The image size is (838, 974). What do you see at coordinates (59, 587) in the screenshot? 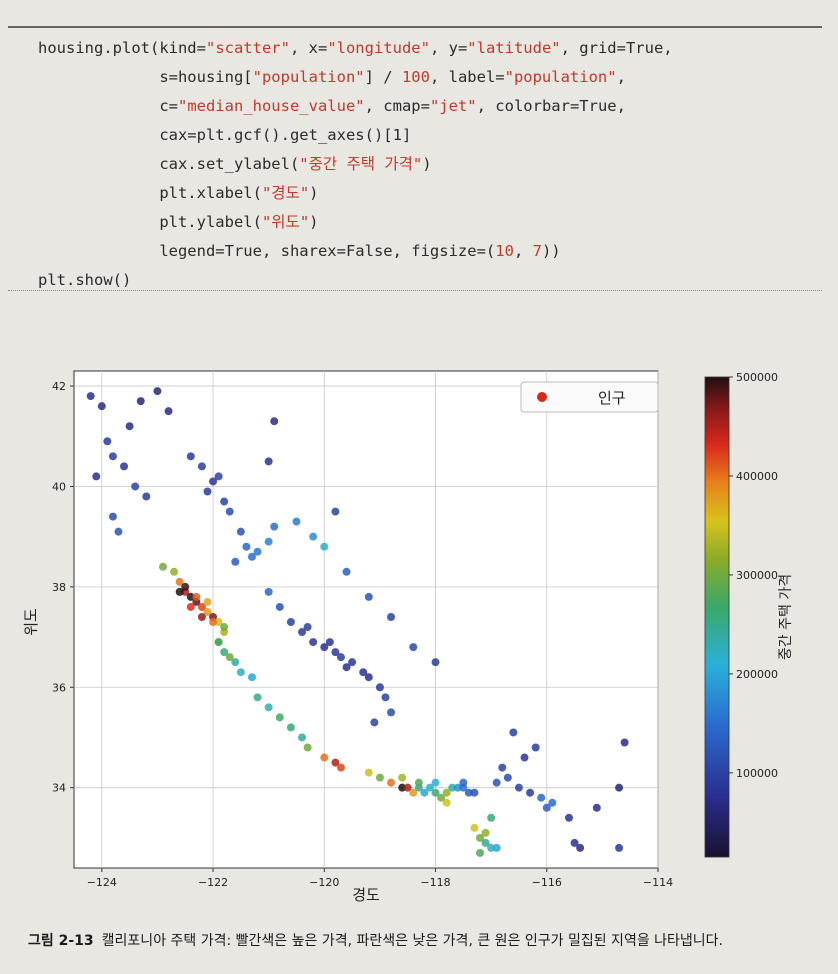
I see `y-tick-label: 38` at bounding box center [59, 587].